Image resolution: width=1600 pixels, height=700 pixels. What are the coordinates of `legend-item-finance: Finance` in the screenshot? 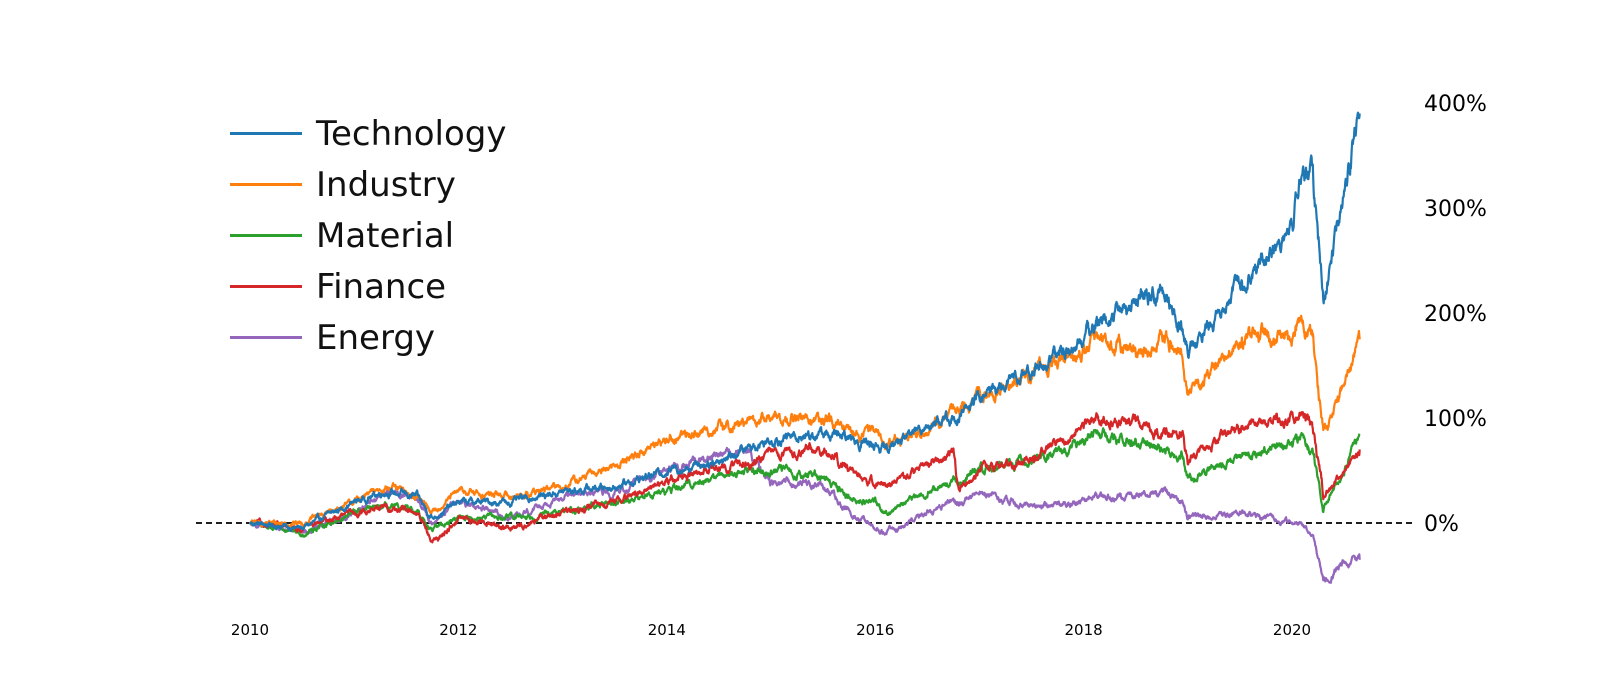 It's located at (368, 286).